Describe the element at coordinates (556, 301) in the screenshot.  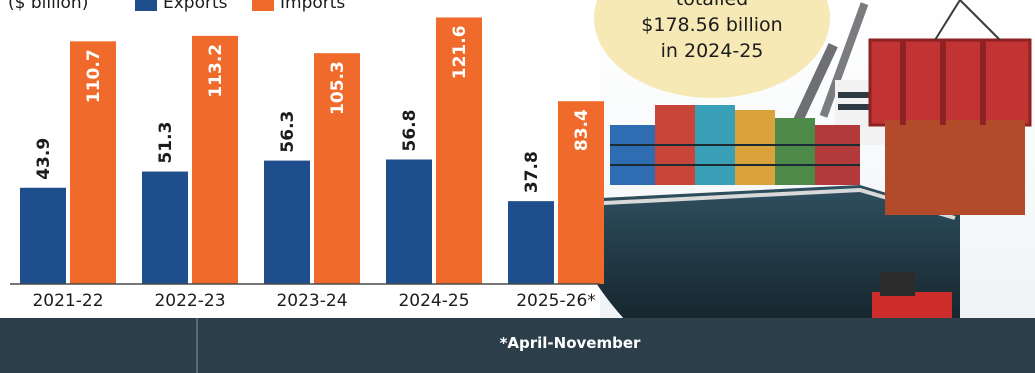
I see `tick-label-4: 2025-26*` at that location.